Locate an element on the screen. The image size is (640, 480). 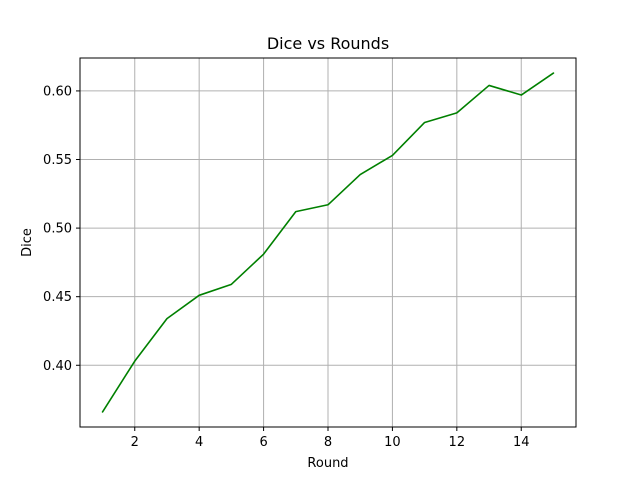
x-tick-label: 8 is located at coordinates (328, 442).